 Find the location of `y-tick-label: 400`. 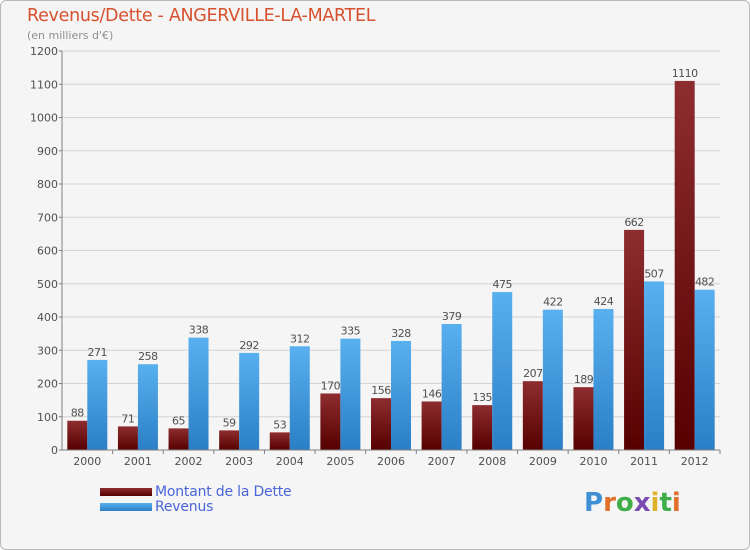

y-tick-label: 400 is located at coordinates (47, 317).